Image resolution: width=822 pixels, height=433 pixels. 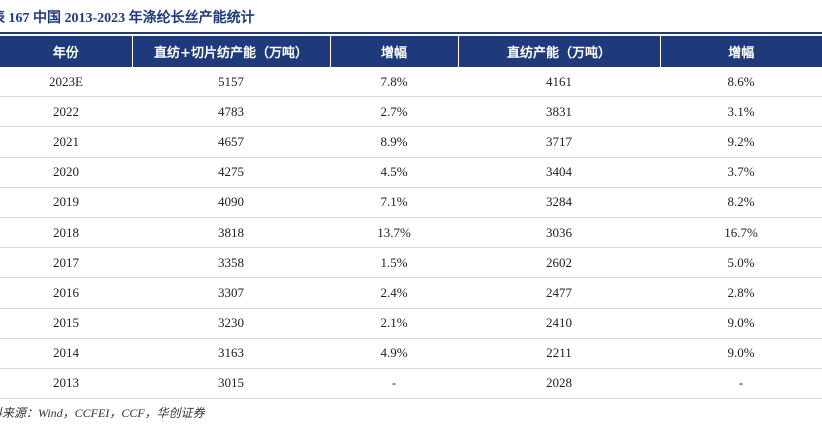 I want to click on table-cell: 2.1%, so click(x=394, y=323).